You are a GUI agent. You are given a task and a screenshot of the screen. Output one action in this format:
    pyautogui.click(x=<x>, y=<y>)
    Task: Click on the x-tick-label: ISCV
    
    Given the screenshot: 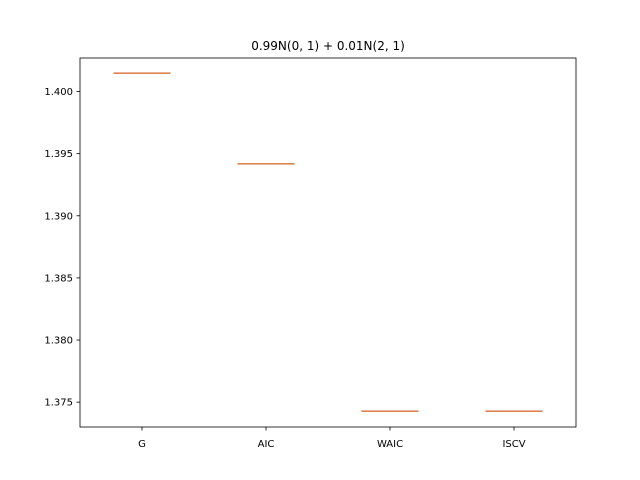 What is the action you would take?
    pyautogui.click(x=513, y=444)
    